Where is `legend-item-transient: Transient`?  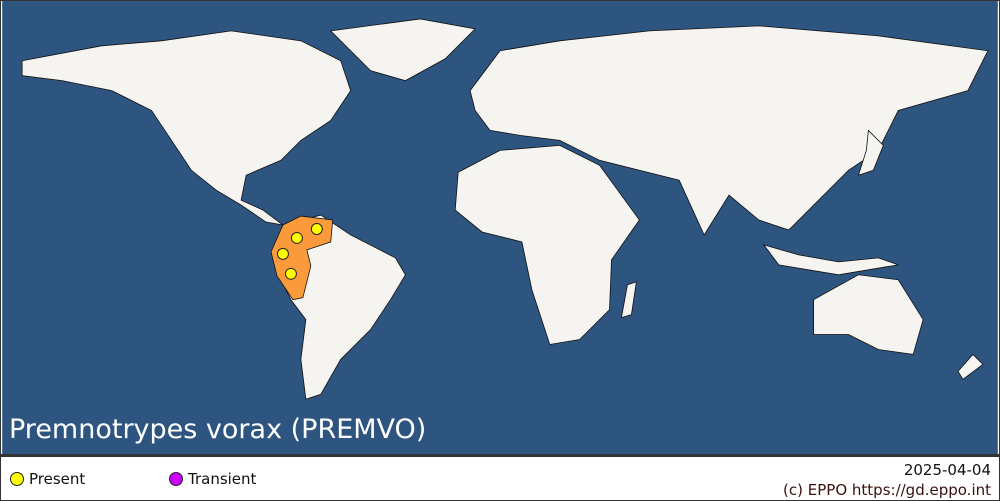
legend-item-transient: Transient is located at coordinates (212, 479).